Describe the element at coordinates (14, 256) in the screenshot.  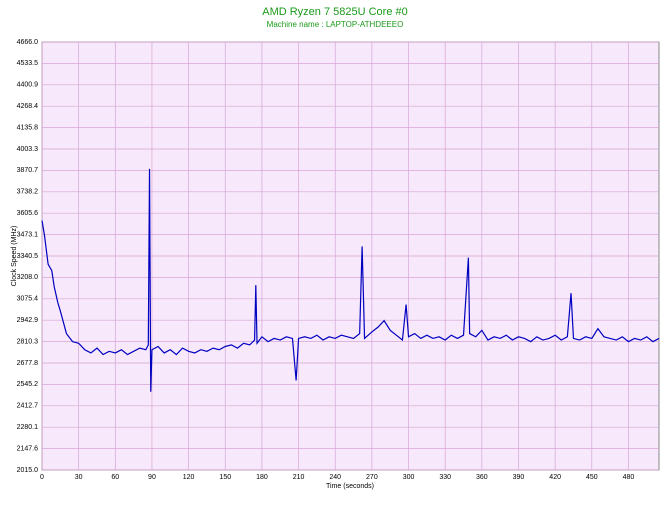
I see `y-axis-label: Clock Speed (MHz)` at that location.